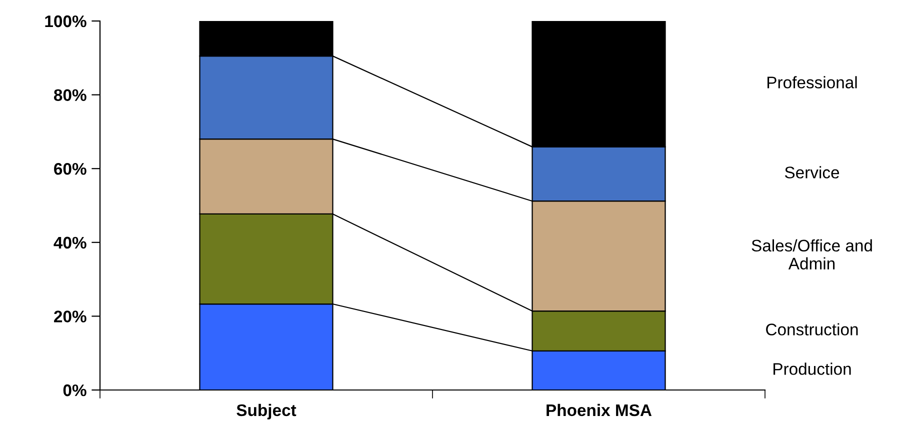 The width and height of the screenshot is (905, 442). I want to click on y-tick-label: 60%, so click(70, 169).